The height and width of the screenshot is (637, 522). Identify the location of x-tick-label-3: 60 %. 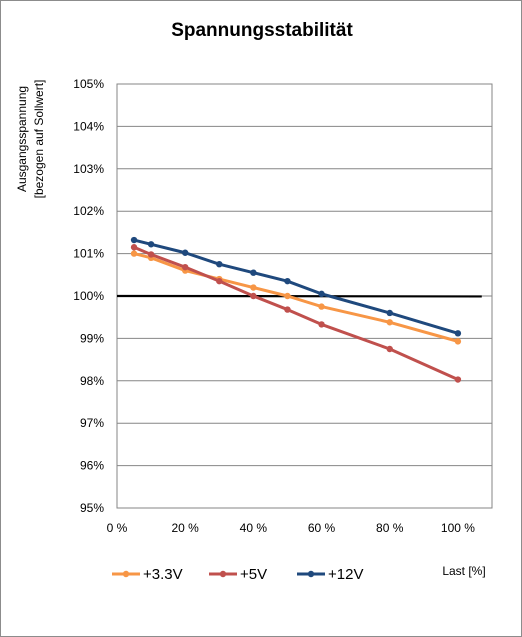
(322, 528).